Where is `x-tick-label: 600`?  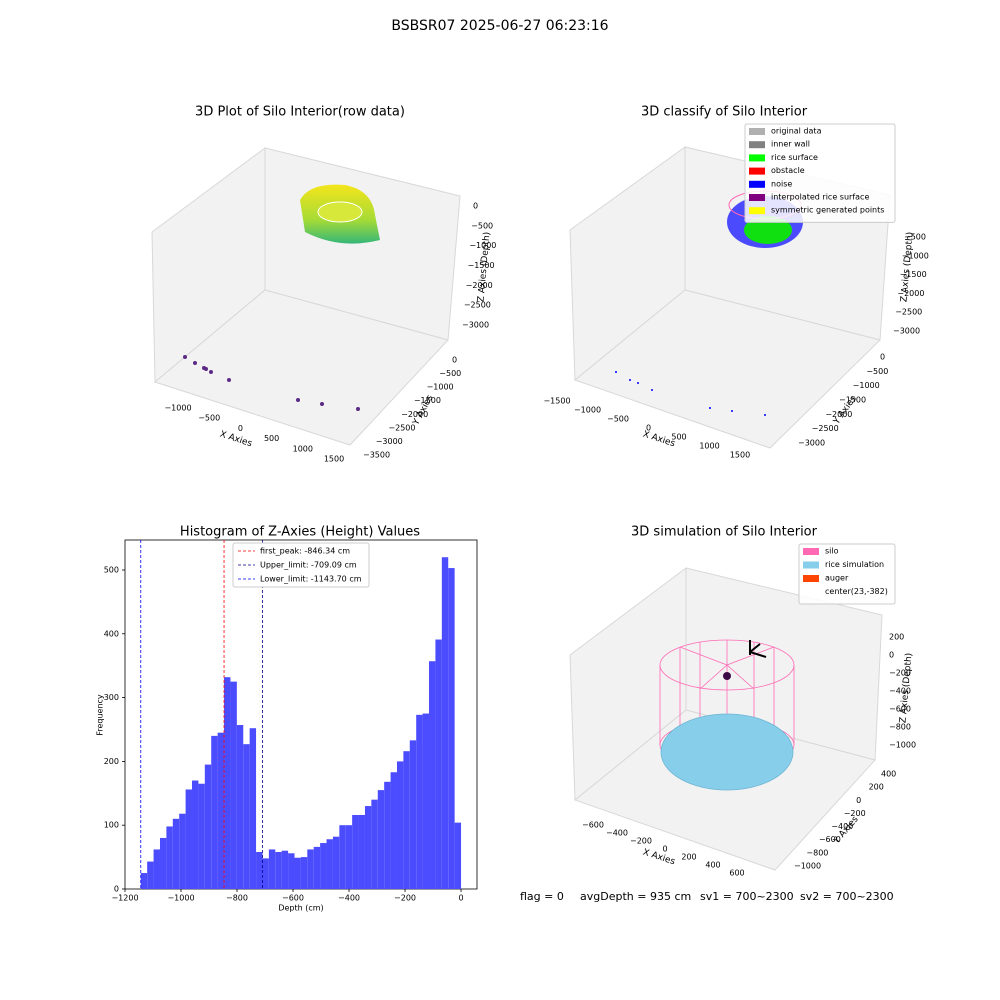 x-tick-label: 600 is located at coordinates (736, 873).